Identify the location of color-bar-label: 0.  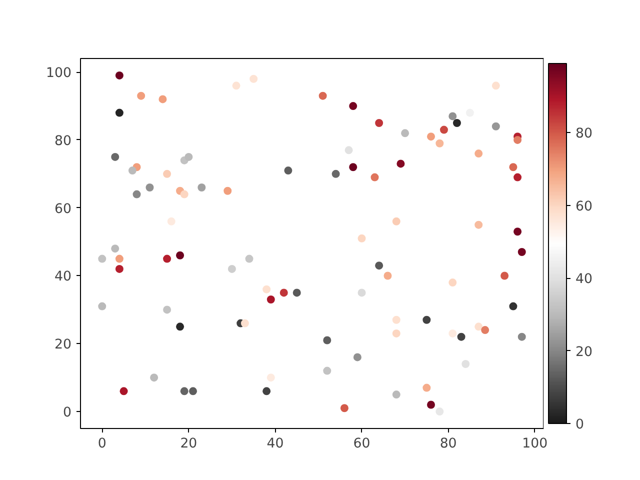
(580, 425).